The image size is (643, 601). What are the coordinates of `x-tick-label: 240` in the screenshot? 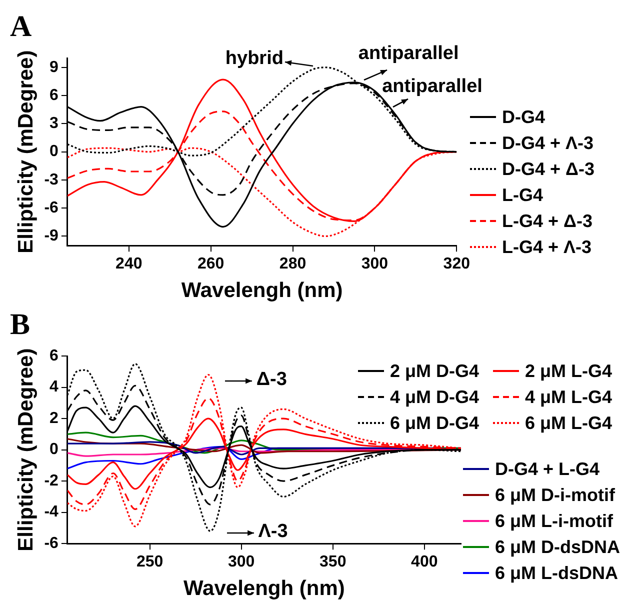 It's located at (129, 264).